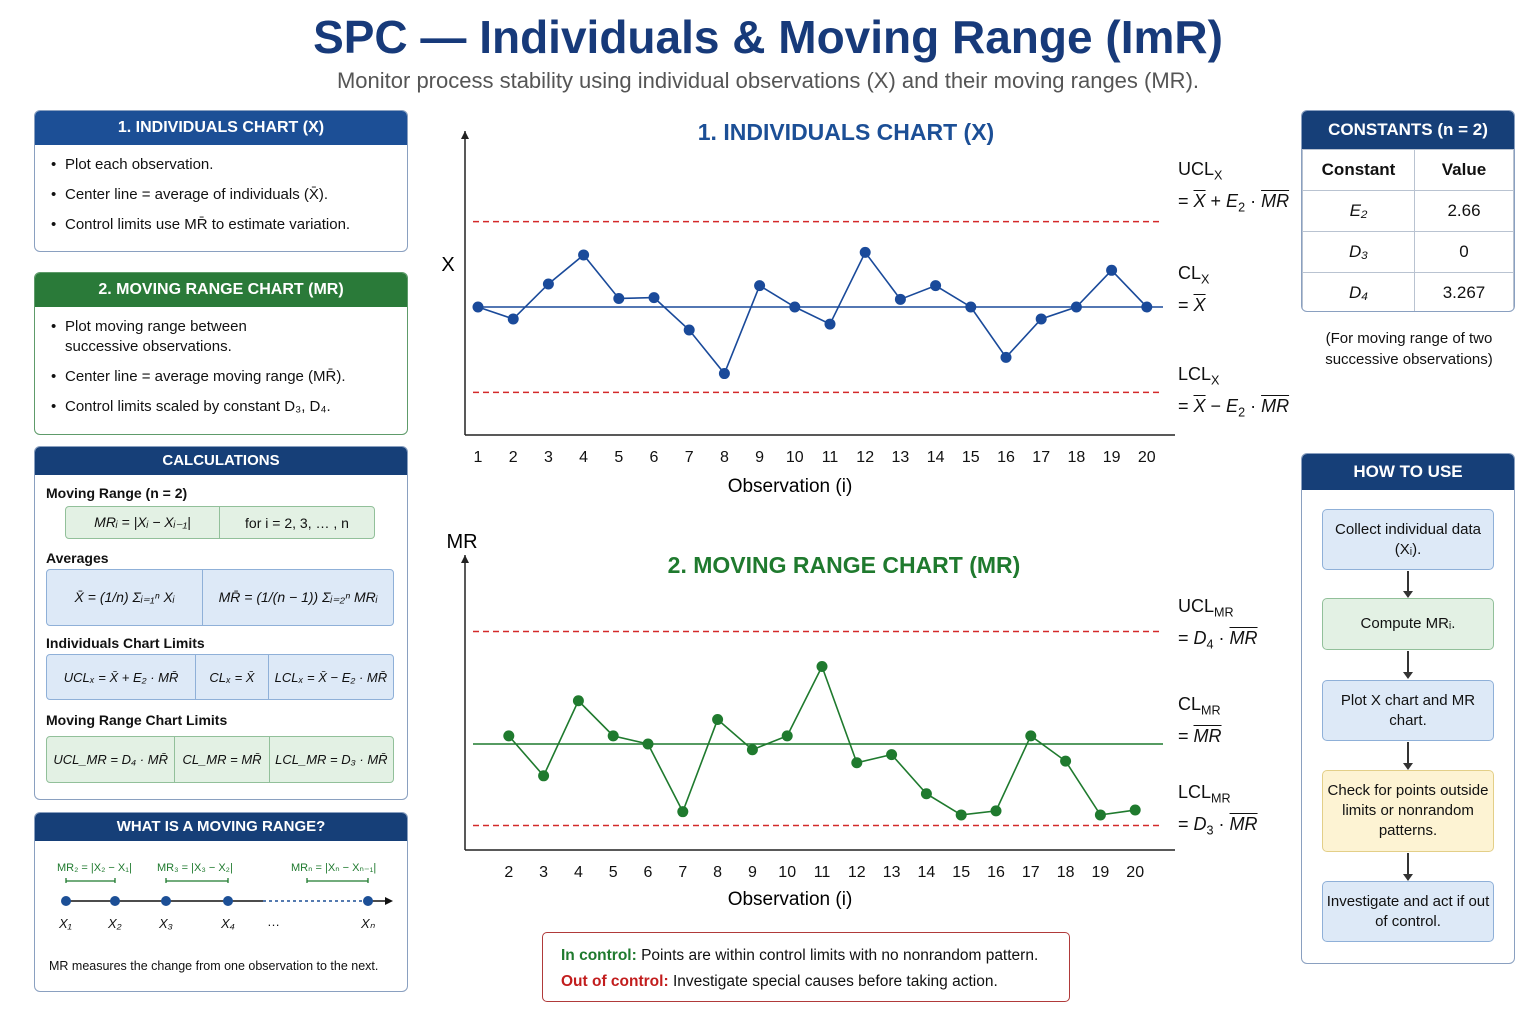 The width and height of the screenshot is (1536, 1024). What do you see at coordinates (1408, 472) in the screenshot?
I see `how-to-use-title: HOW TO USE` at bounding box center [1408, 472].